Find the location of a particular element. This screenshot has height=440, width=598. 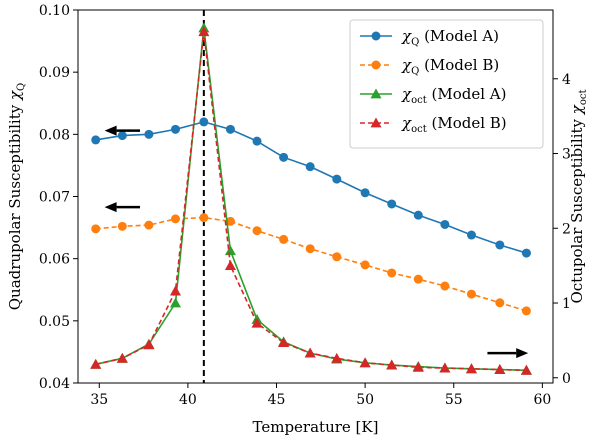

x-tick-label-3: 50 is located at coordinates (365, 400).